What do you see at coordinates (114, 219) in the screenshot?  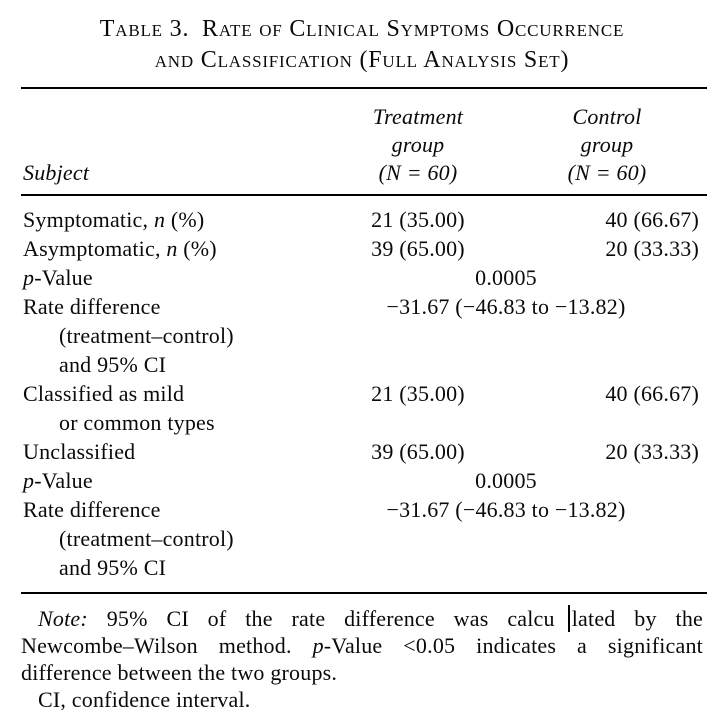 I see `row-label: Symptomatic, n (%)` at bounding box center [114, 219].